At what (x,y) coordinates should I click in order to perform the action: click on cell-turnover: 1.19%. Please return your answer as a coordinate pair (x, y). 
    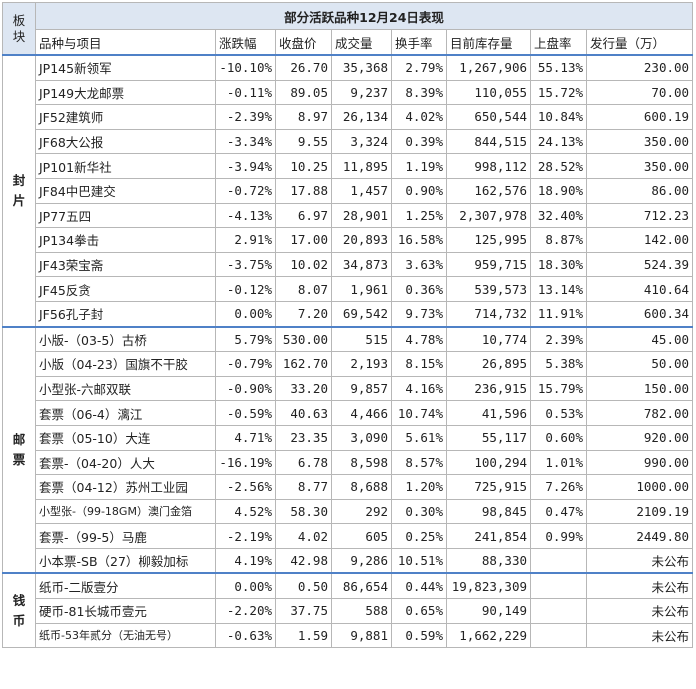
    Looking at the image, I should click on (419, 166).